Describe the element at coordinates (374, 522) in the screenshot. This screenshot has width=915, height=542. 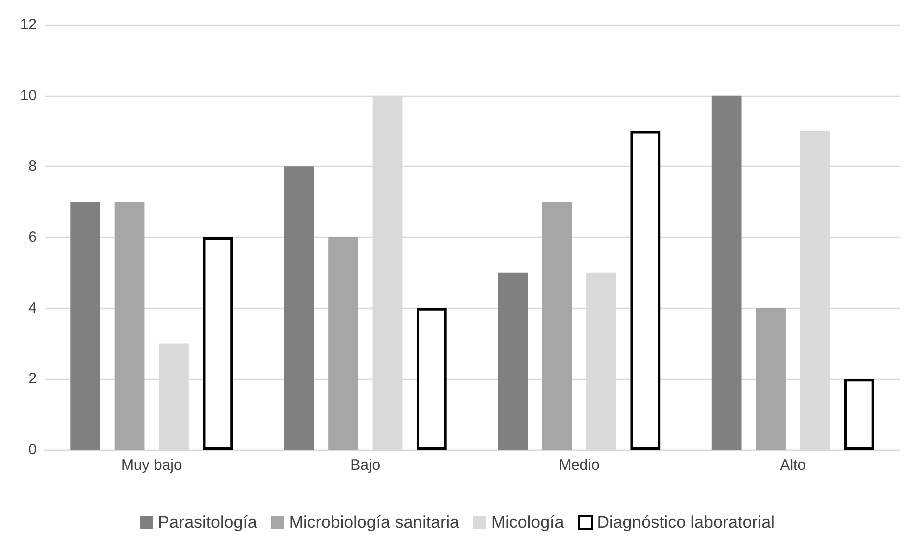
I see `legend-label: Microbiología sanitaria` at that location.